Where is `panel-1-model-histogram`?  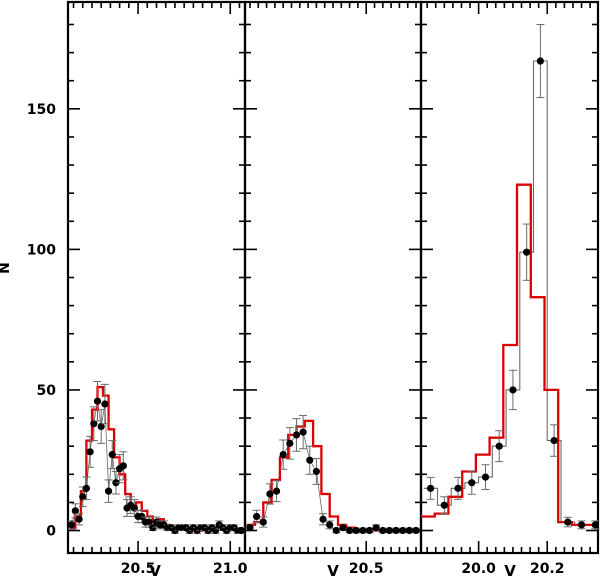
panel-1-model-histogram is located at coordinates (155, 458).